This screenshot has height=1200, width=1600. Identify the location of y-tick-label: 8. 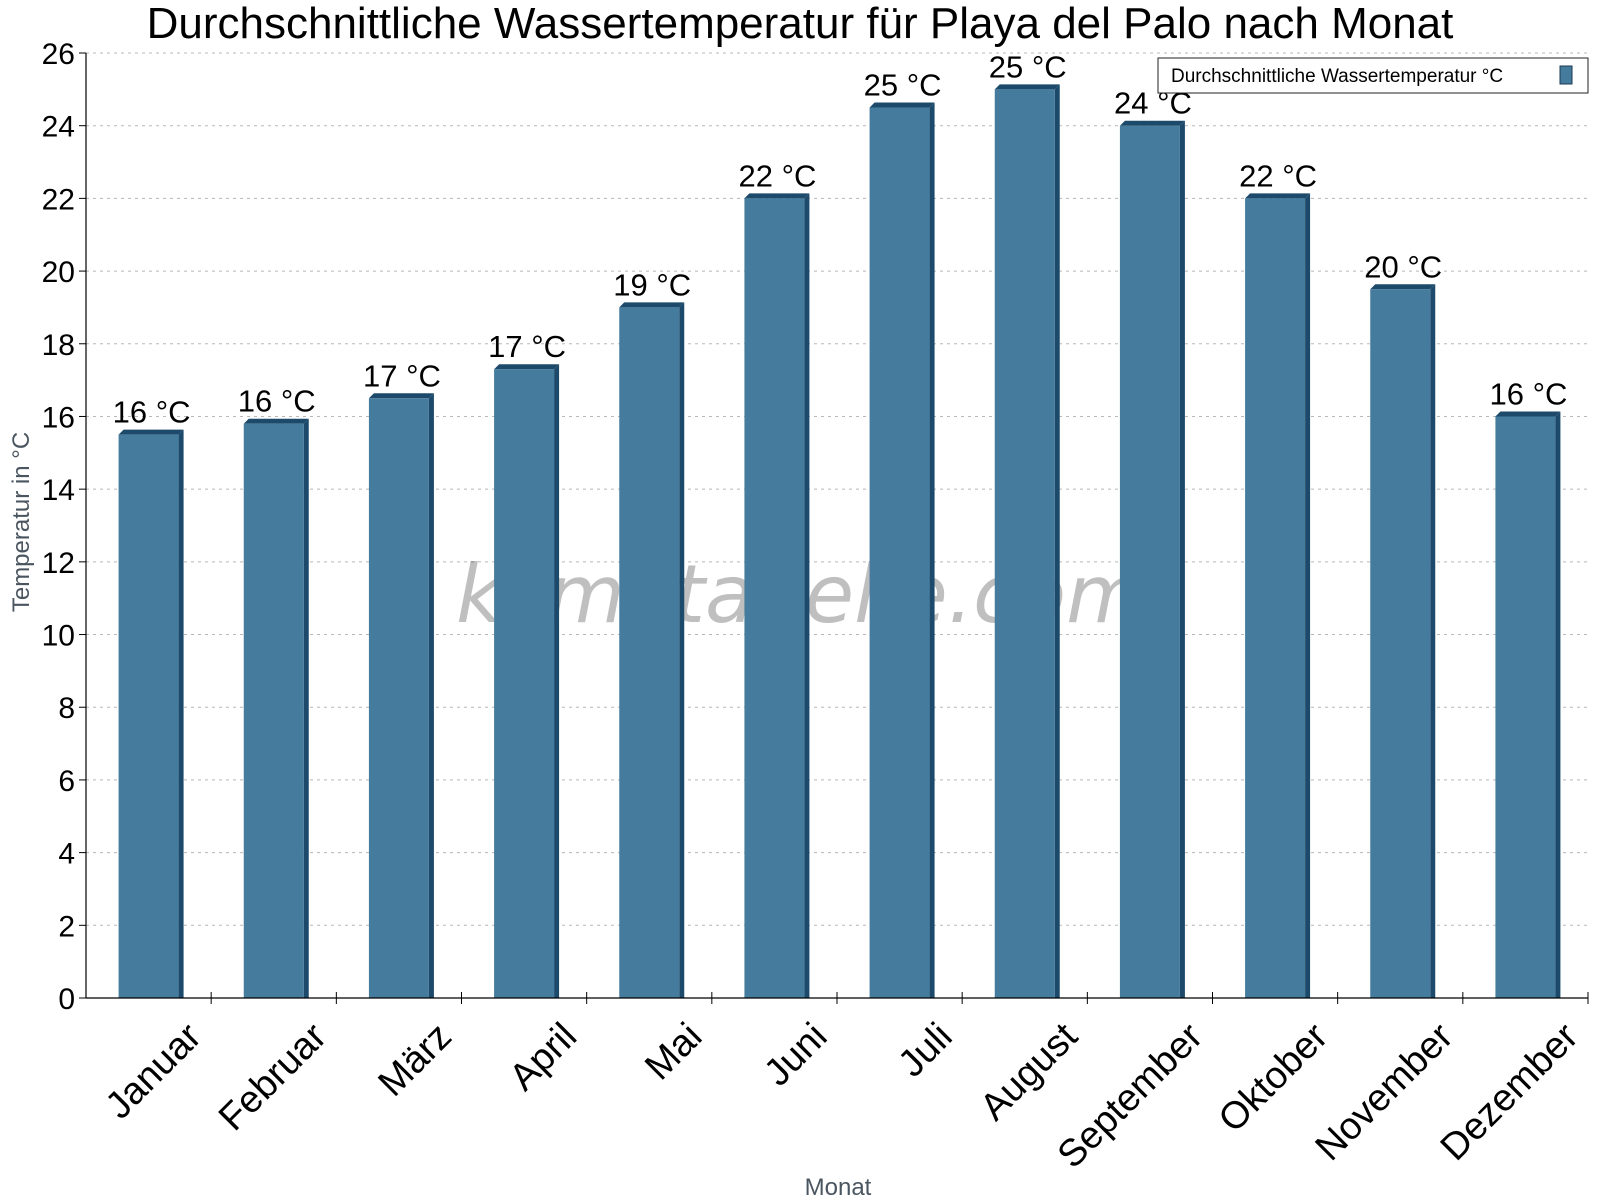
(66, 708).